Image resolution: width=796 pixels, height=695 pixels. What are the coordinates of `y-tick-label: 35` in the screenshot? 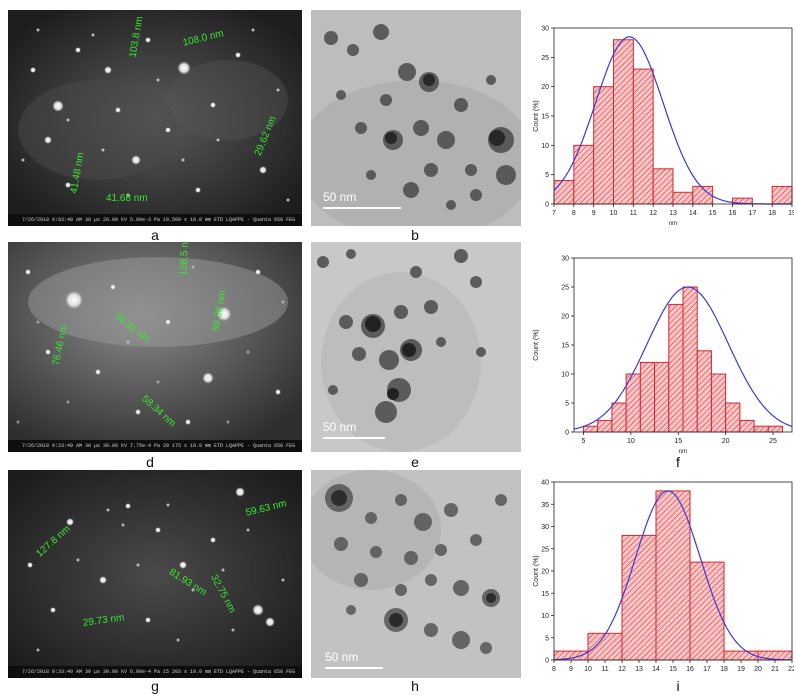 It's located at (545, 505).